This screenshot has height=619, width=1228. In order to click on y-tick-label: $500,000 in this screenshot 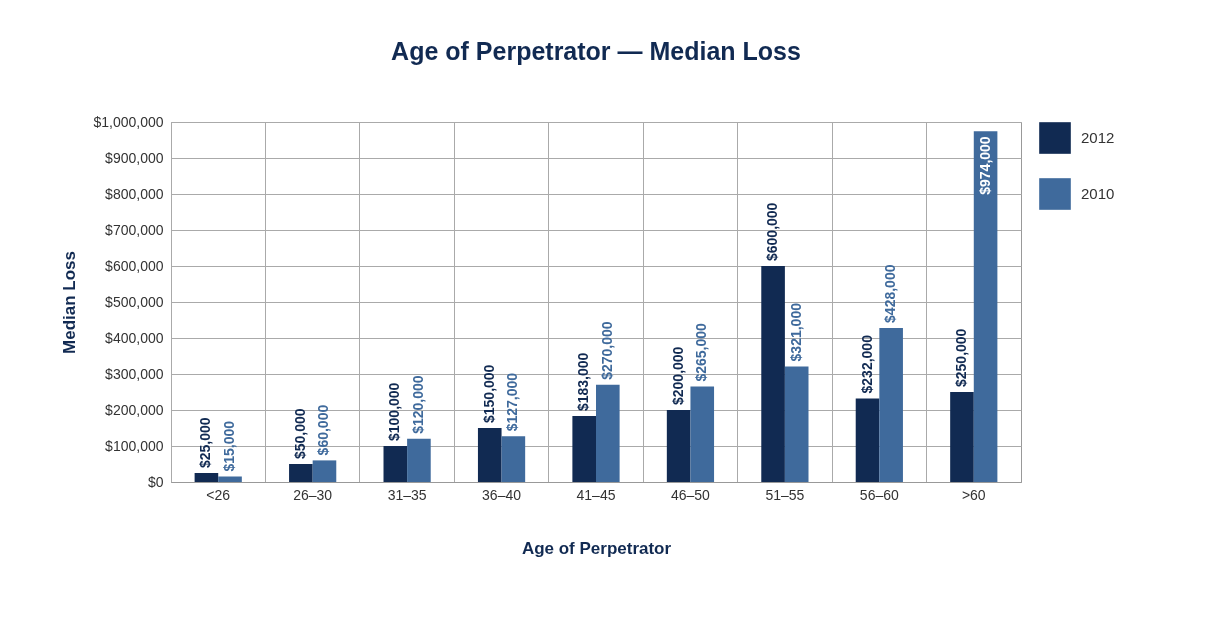, I will do `click(134, 301)`.